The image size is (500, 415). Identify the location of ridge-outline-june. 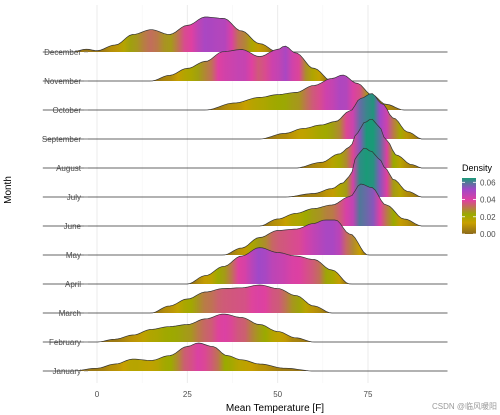
(245, 205).